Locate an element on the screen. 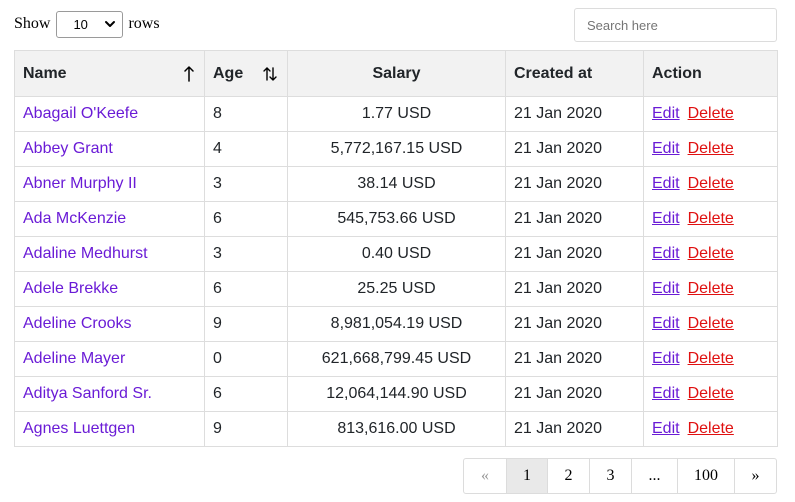  name-link: Adeline Crooks is located at coordinates (77, 323).